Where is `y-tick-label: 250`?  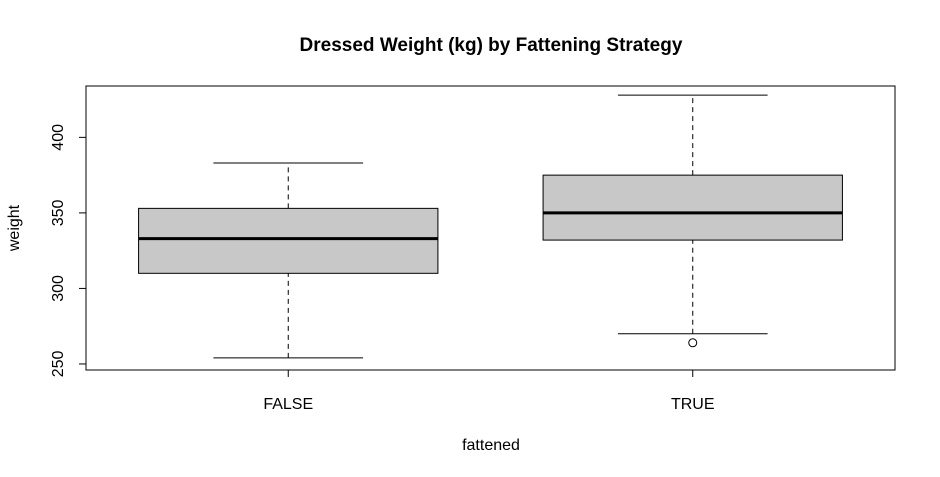 y-tick-label: 250 is located at coordinates (58, 364).